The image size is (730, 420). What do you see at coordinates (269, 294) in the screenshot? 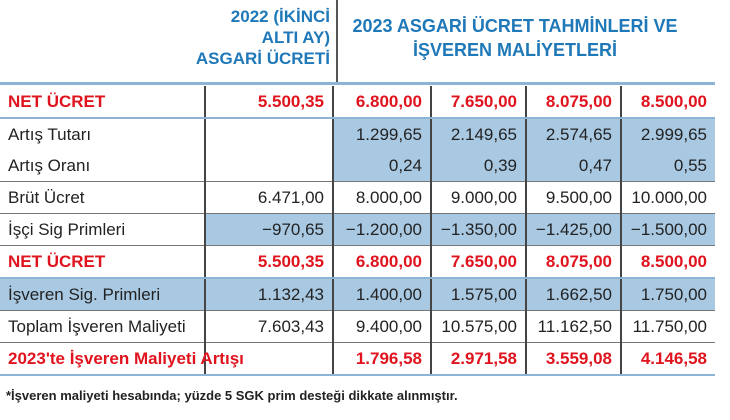
I see `value-cell: 1.132,43` at bounding box center [269, 294].